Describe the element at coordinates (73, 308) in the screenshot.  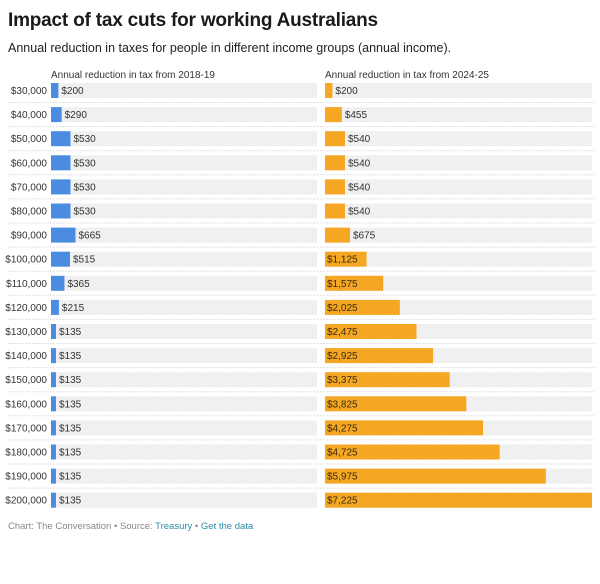
I see `data-label-2018-19: $215` at that location.